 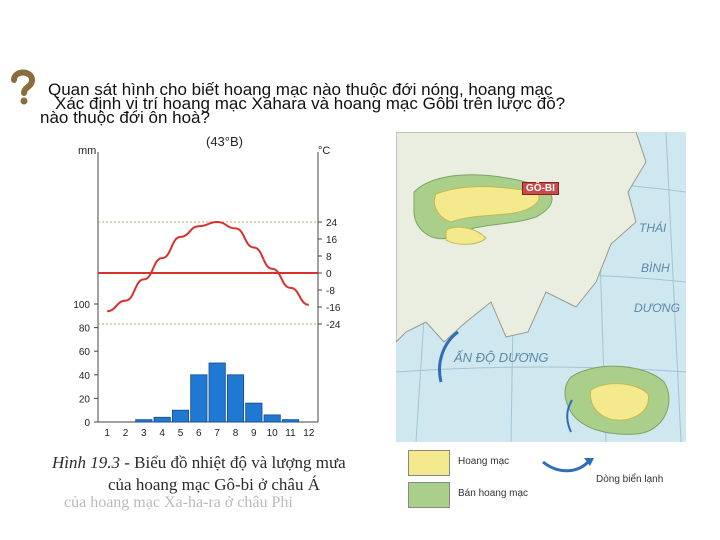 What do you see at coordinates (493, 493) in the screenshot?
I see `legend-semi-desert-label: Bán hoang mạc` at bounding box center [493, 493].